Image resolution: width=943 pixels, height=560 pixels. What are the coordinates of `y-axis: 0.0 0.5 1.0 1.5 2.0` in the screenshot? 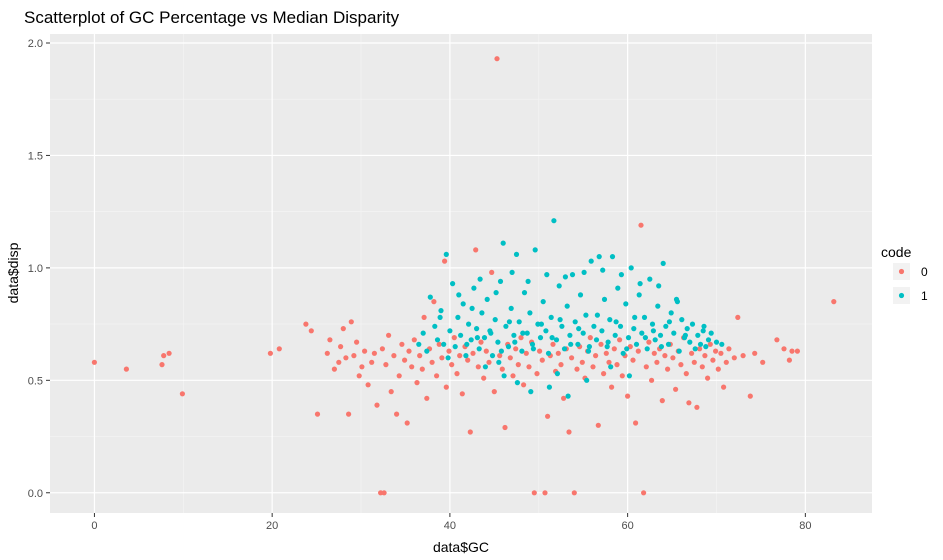 It's located at (39, 269).